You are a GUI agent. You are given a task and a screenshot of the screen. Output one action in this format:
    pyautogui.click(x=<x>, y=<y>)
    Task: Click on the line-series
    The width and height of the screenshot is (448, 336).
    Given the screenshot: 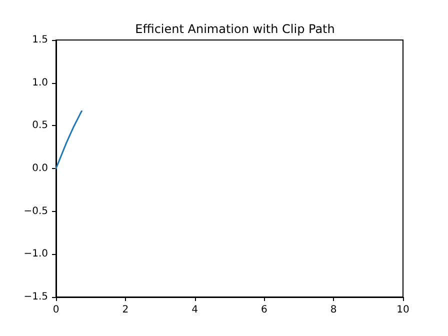 What is the action you would take?
    pyautogui.click(x=68, y=140)
    